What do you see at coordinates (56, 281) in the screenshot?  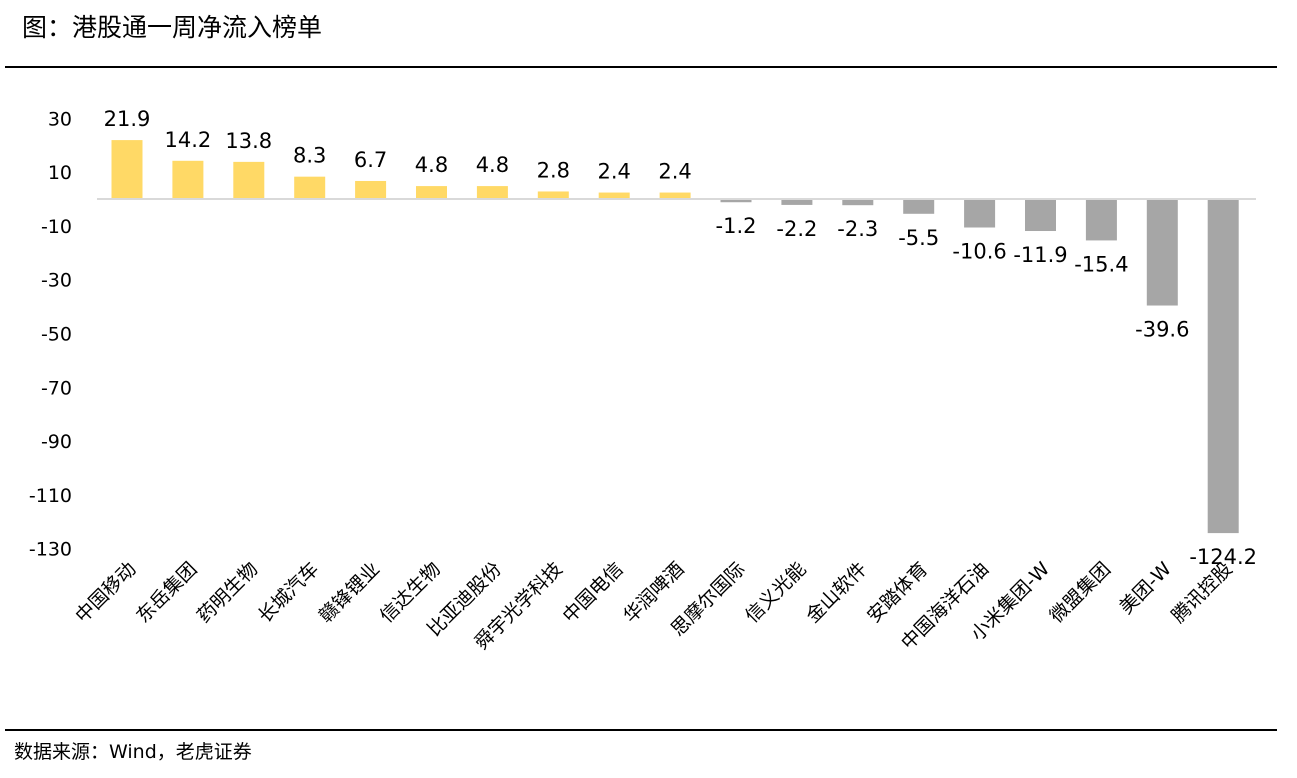 I see `y-tick-label: -30` at bounding box center [56, 281].